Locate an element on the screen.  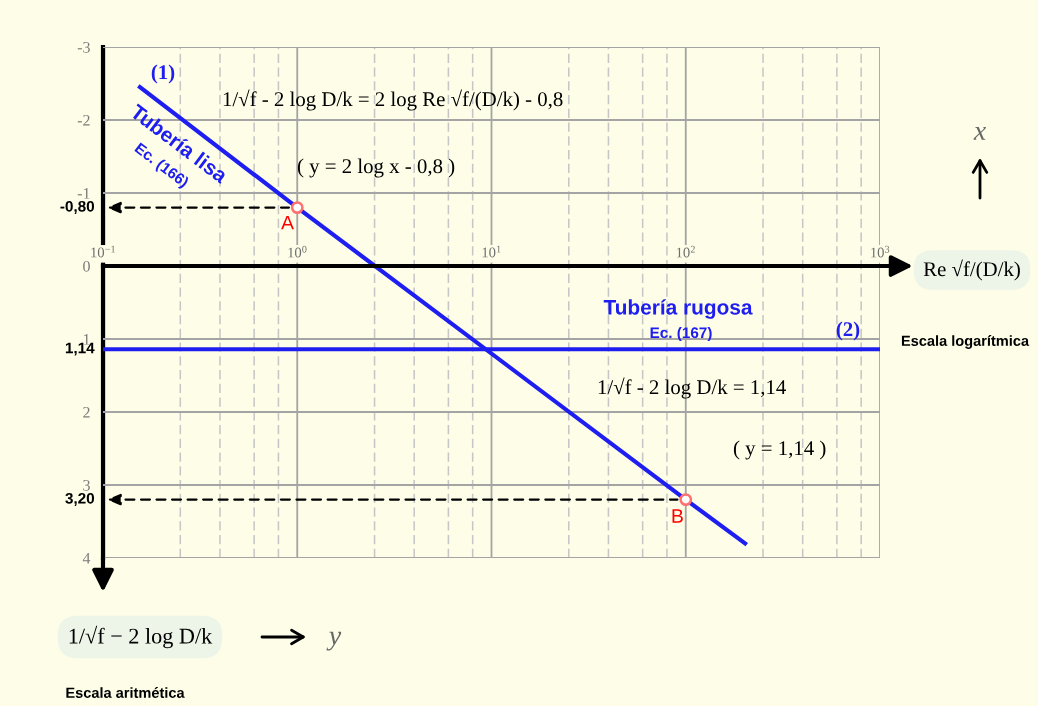
y-tick-label: 4 is located at coordinates (86, 558).